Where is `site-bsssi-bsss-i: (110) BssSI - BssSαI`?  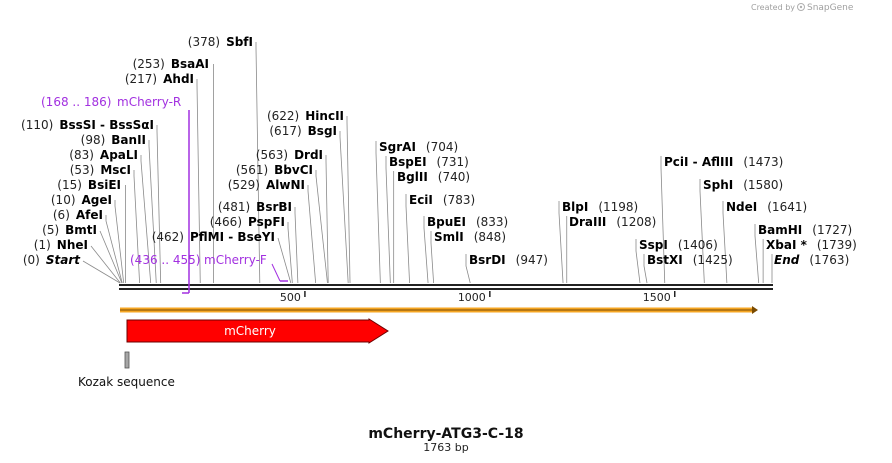 site-bsssi-bsss-i: (110) BssSI - BssSαI is located at coordinates (87, 125).